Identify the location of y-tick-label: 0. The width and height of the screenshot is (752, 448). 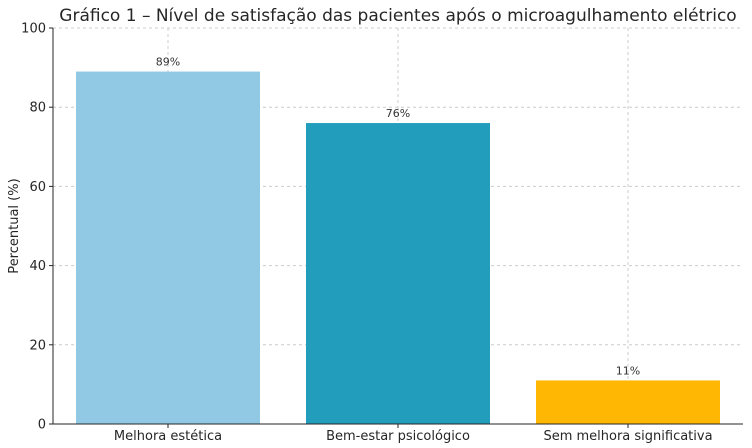
(42, 425).